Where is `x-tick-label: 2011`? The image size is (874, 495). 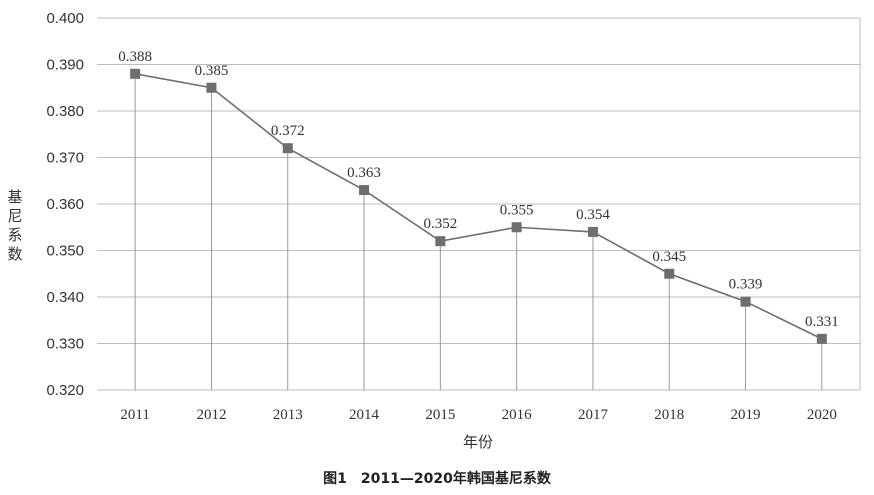
x-tick-label: 2011 is located at coordinates (134, 415).